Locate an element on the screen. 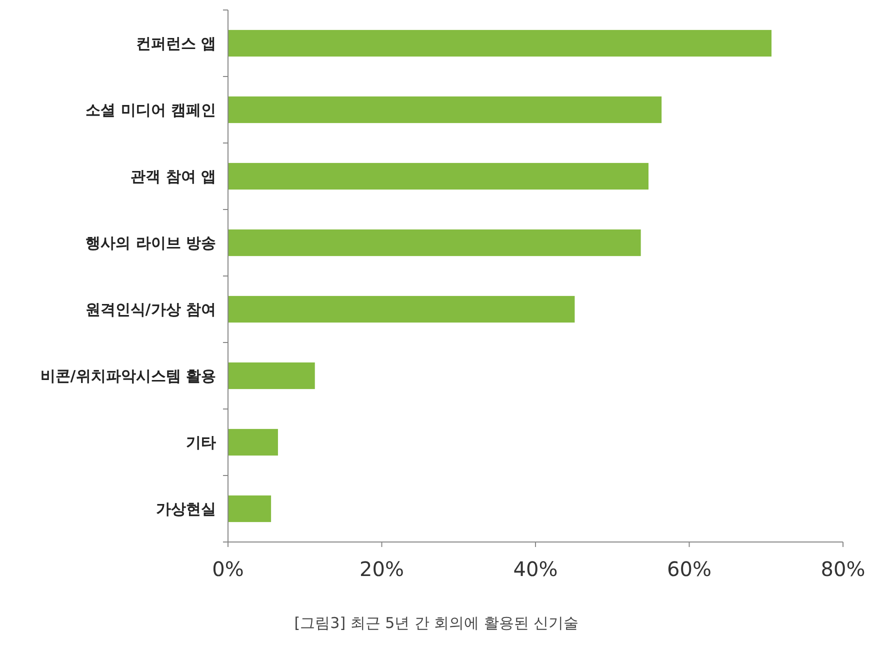 Image resolution: width=873 pixels, height=650 pixels. x-tick-label: 20% is located at coordinates (382, 569).